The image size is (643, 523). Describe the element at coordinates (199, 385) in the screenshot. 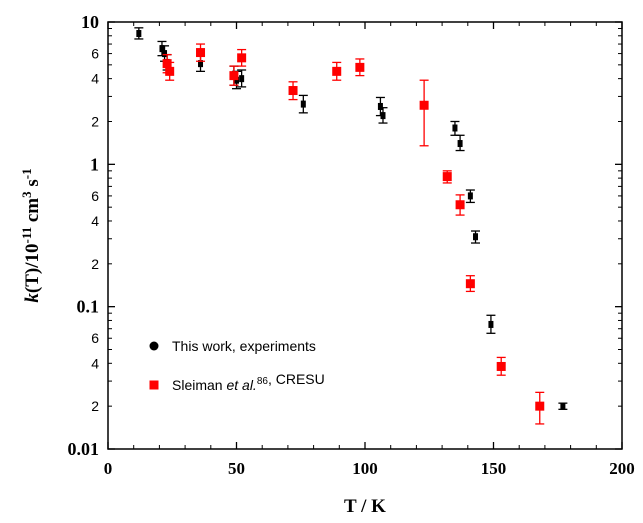

I see `legend-label-part: Sleiman` at that location.